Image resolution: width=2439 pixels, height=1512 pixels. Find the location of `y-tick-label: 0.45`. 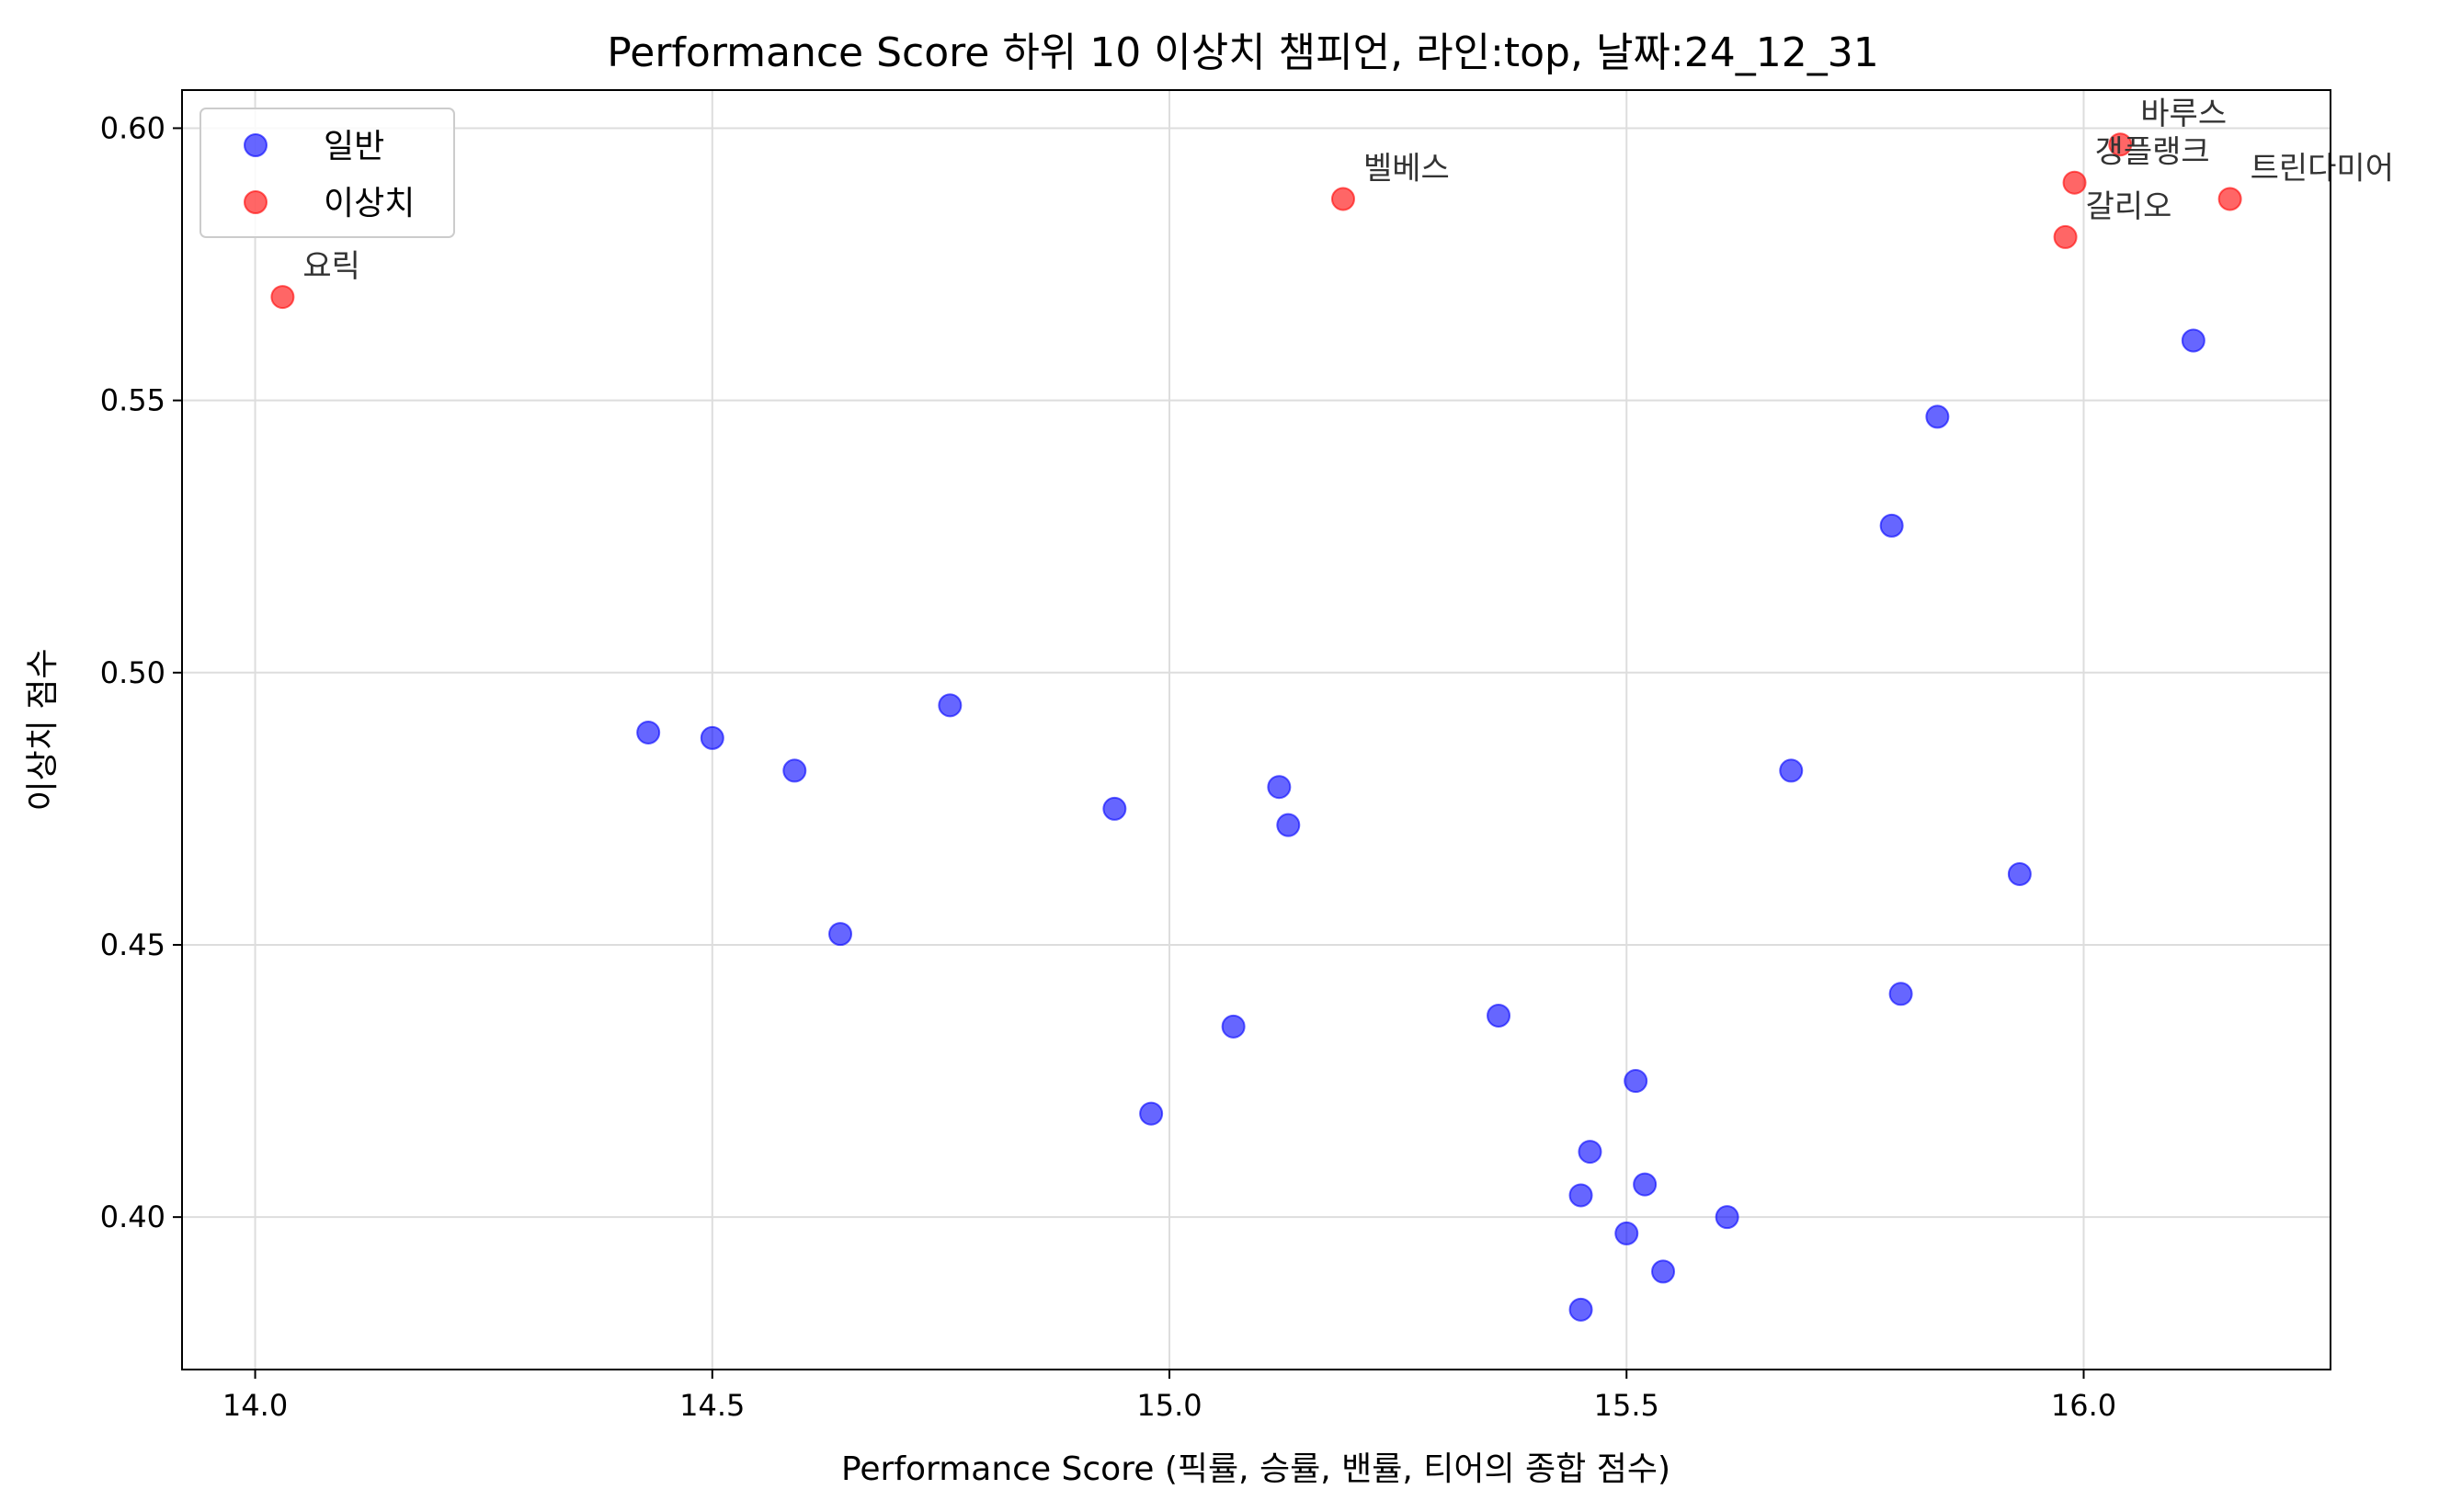

y-tick-label: 0.45 is located at coordinates (132, 944).